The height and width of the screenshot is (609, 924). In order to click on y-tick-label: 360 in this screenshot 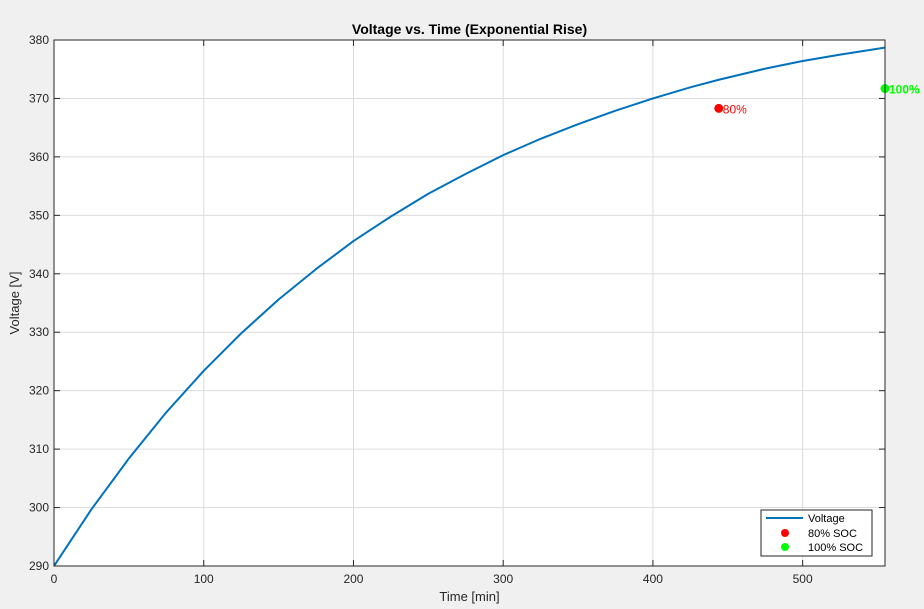, I will do `click(39, 157)`.